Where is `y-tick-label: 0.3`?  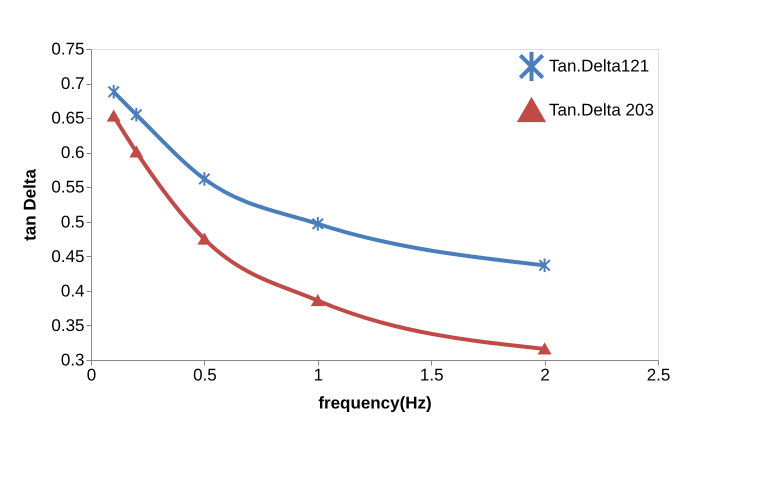
y-tick-label: 0.3 is located at coordinates (72, 360).